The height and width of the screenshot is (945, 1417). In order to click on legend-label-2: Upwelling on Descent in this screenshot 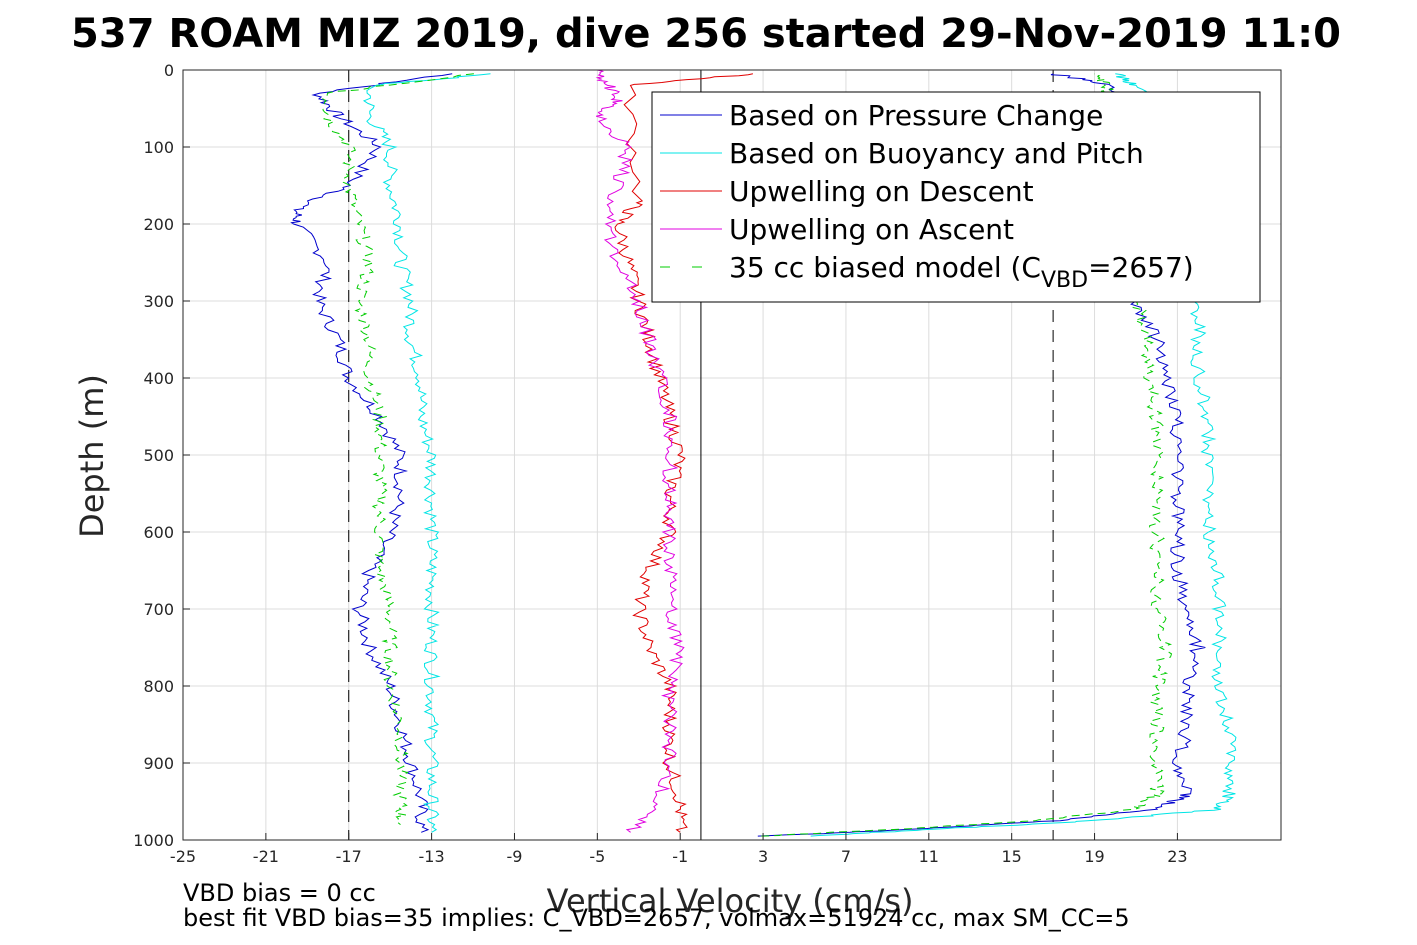, I will do `click(881, 191)`.